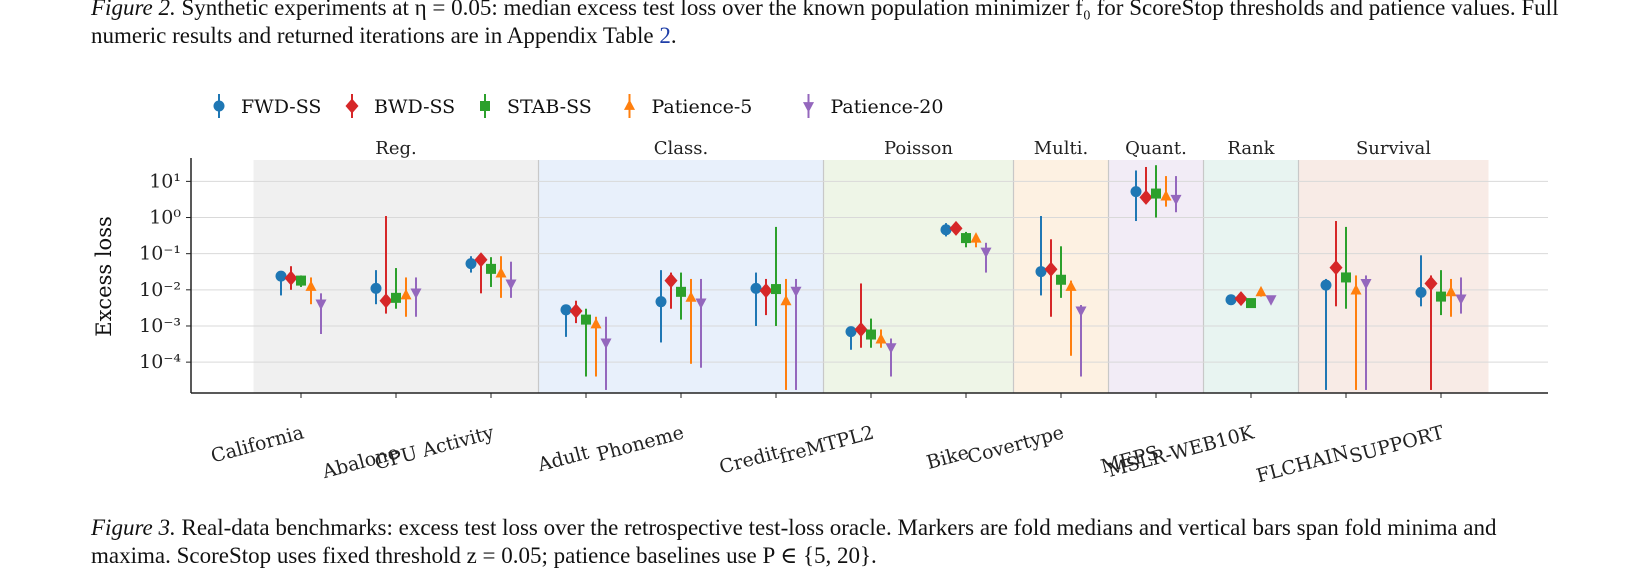  What do you see at coordinates (160, 326) in the screenshot?
I see `y-tick-label: 10⁻³` at bounding box center [160, 326].